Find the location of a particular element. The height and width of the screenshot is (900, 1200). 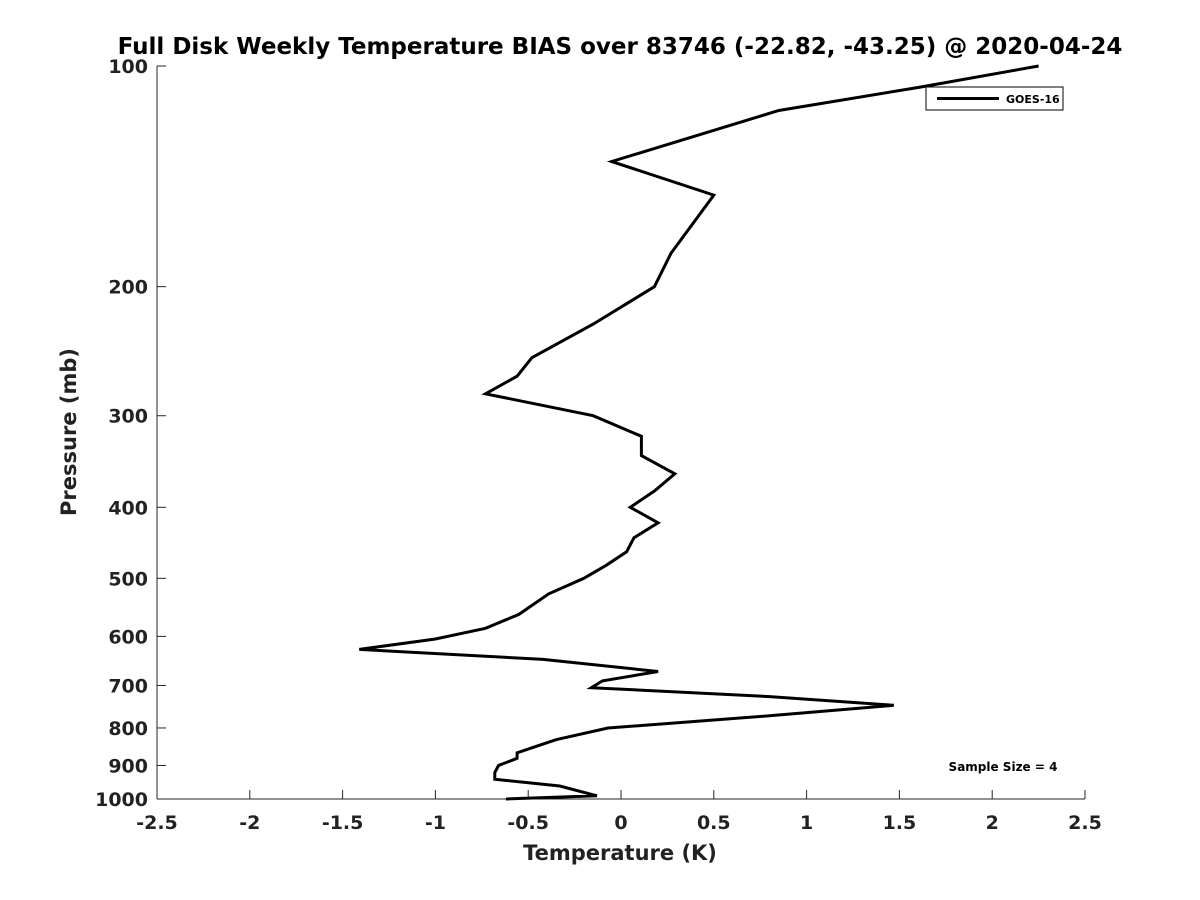

y-tick-label: 700 is located at coordinates (128, 686).